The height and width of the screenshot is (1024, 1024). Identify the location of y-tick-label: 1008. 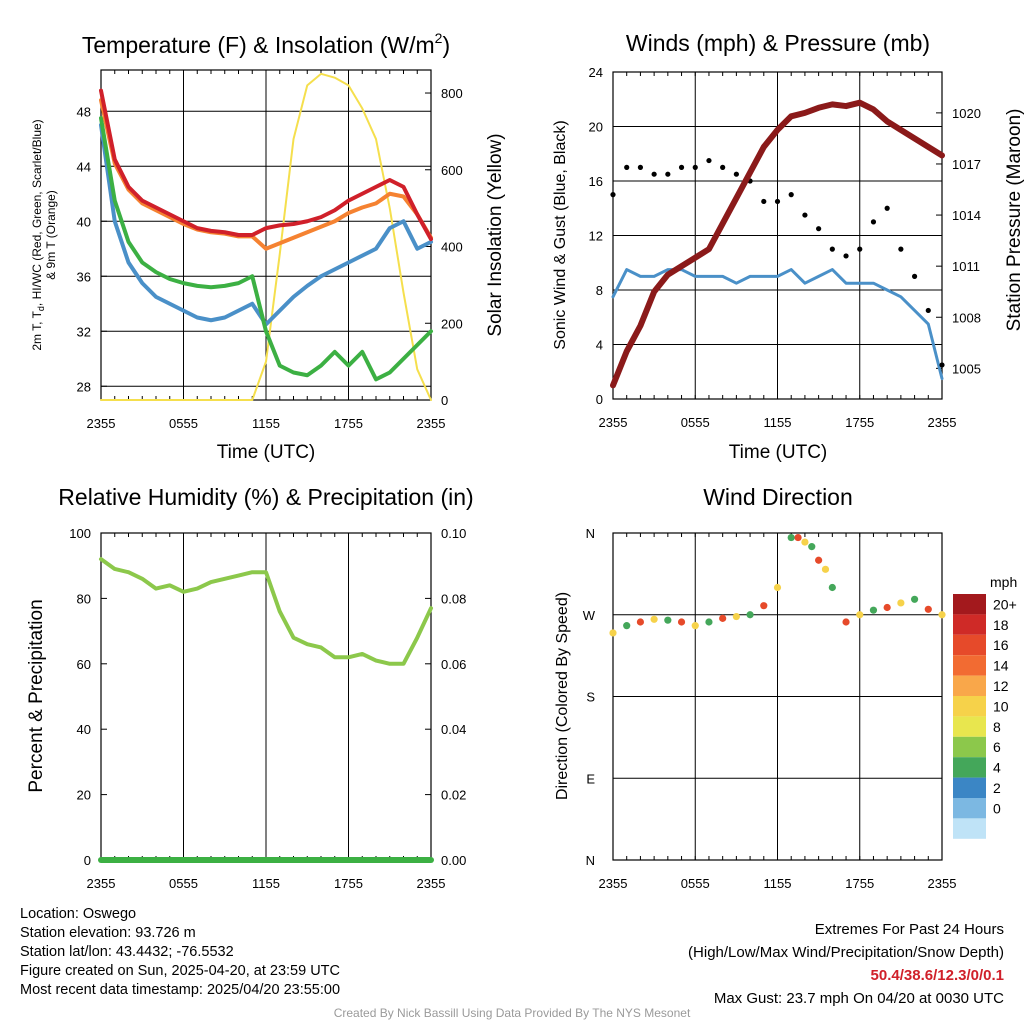
(966, 317).